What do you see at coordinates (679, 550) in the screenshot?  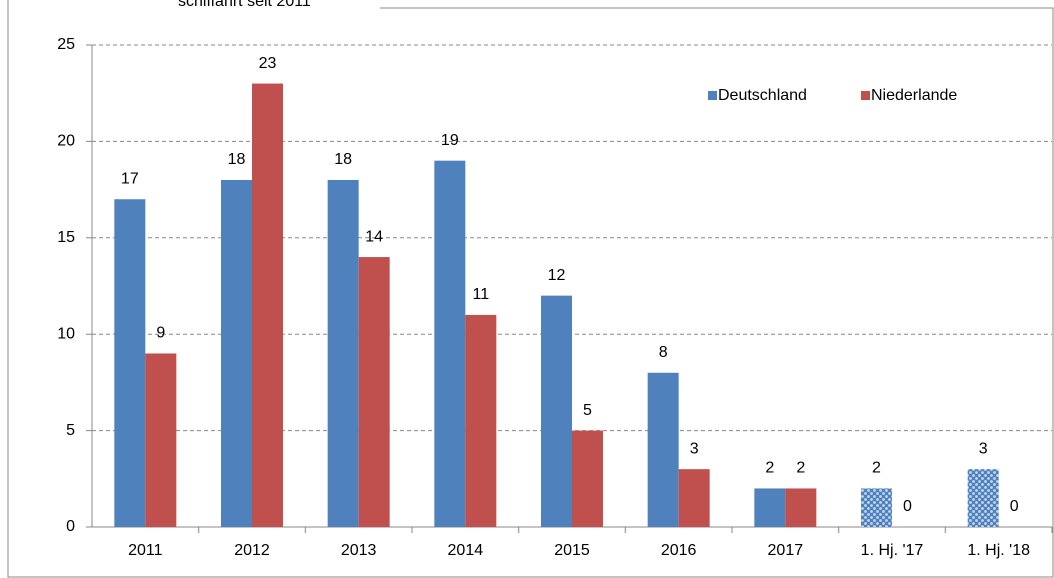 I see `x-tick-label: 2016` at bounding box center [679, 550].